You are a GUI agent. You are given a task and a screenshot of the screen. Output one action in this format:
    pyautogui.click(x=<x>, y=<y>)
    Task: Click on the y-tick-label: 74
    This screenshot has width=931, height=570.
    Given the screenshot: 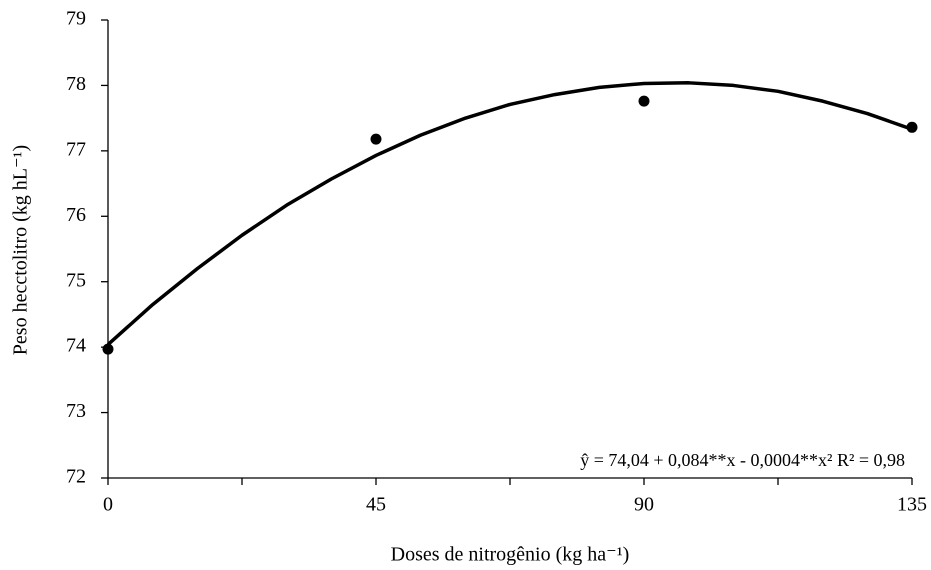 What is the action you would take?
    pyautogui.click(x=76, y=346)
    